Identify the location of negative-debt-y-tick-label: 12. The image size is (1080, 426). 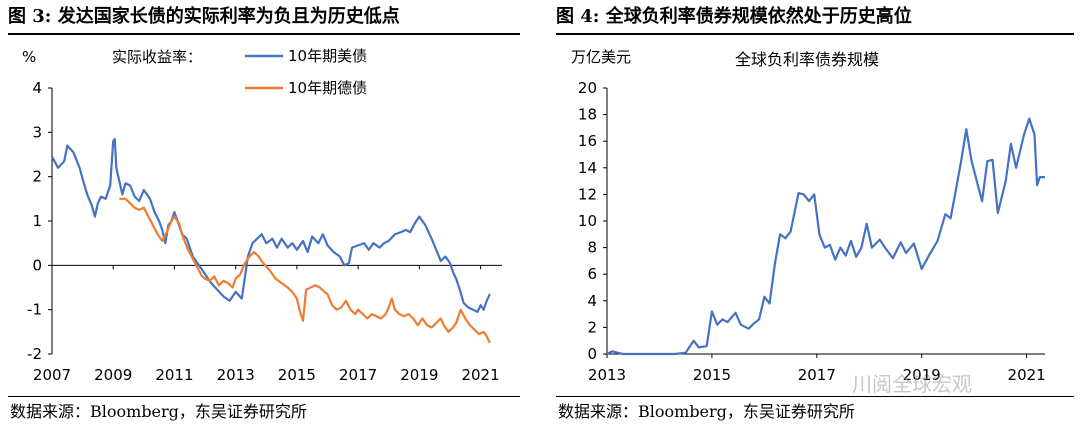
(587, 194).